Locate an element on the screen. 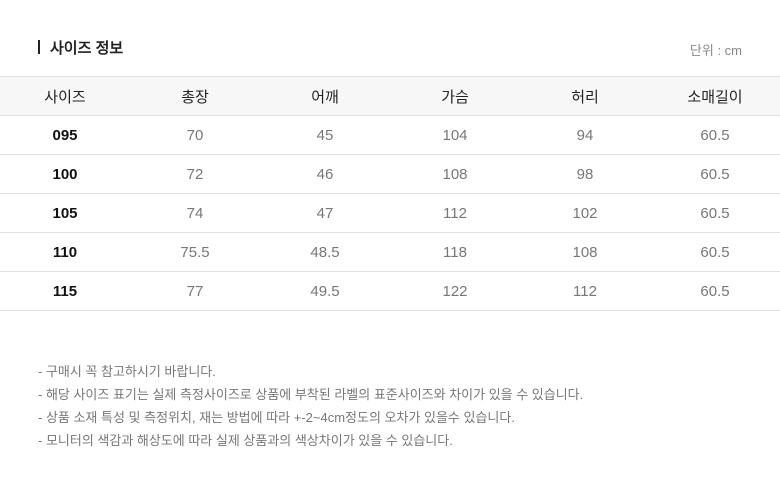 This screenshot has height=484, width=780. measurement-cell: 48.5 is located at coordinates (325, 252).